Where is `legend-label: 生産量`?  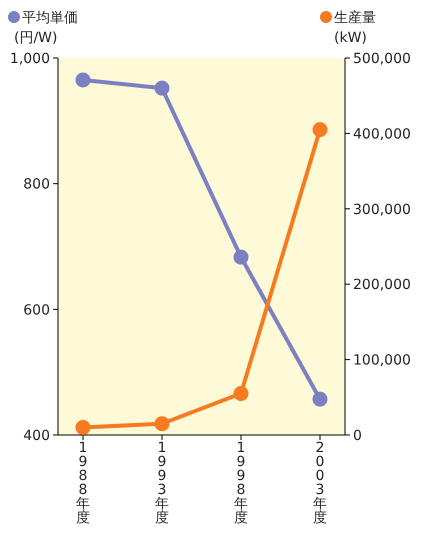
legend-label: 生産量 is located at coordinates (355, 18).